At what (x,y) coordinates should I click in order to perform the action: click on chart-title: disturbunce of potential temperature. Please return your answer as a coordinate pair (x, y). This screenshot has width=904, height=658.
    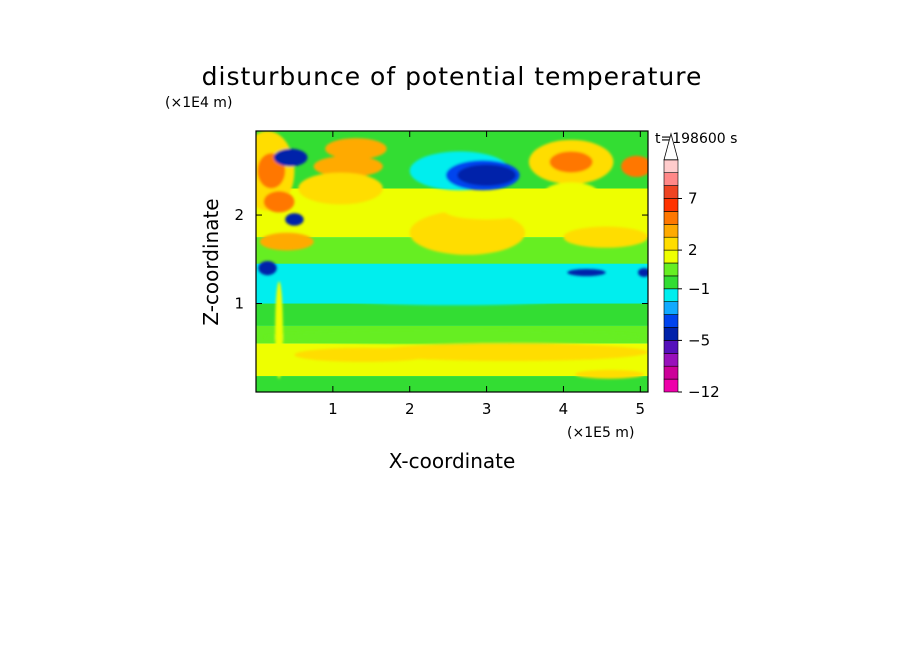
    Looking at the image, I should click on (452, 76).